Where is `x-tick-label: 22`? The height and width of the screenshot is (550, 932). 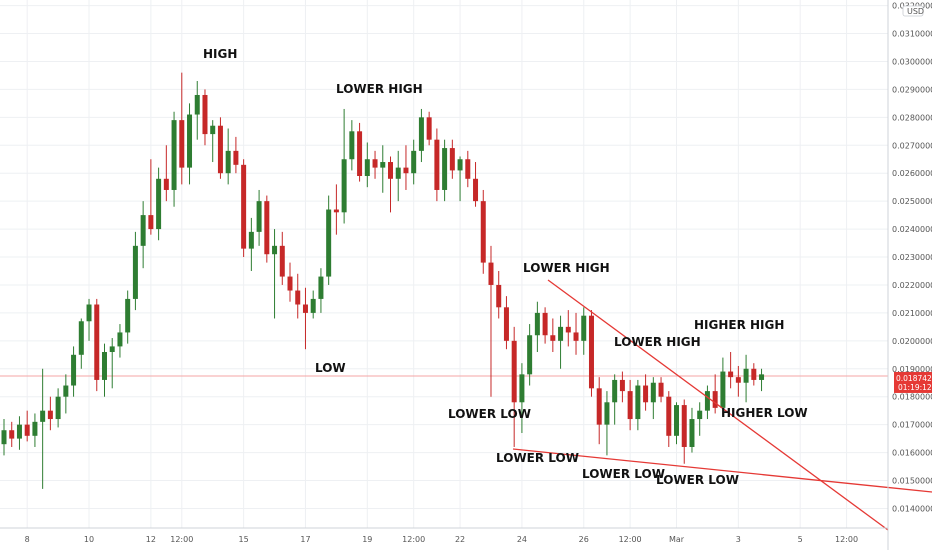
x-tick-label: 22 is located at coordinates (460, 539).